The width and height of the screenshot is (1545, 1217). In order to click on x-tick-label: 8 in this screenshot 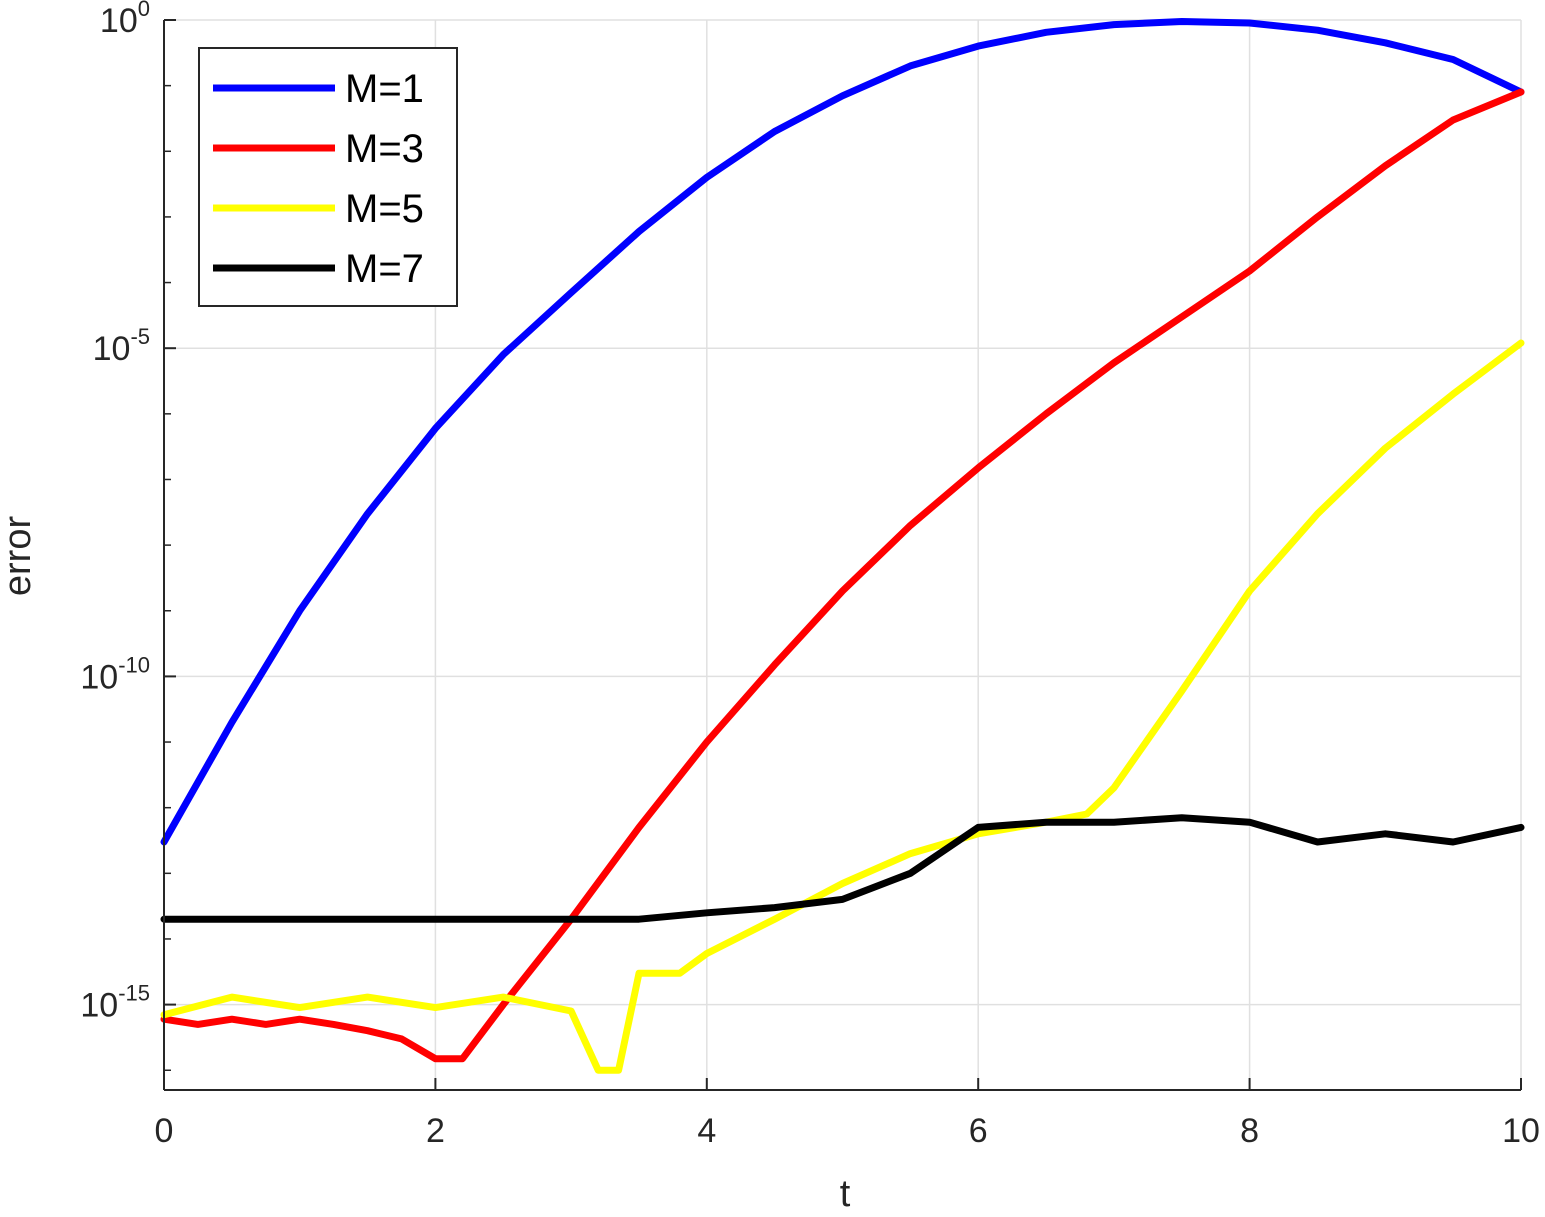, I will do `click(1249, 1131)`.